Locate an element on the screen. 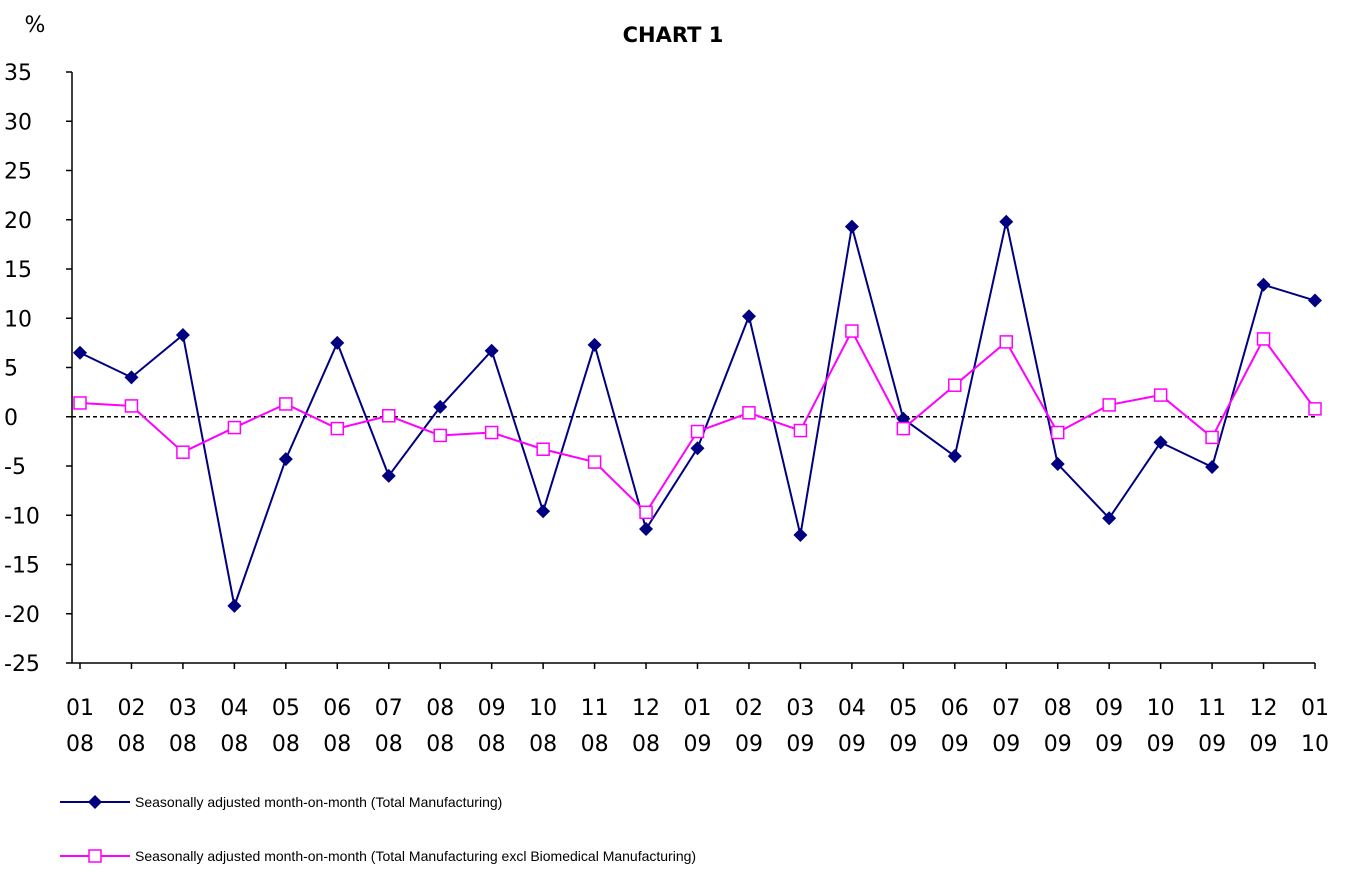 This screenshot has width=1350, height=872. y-tick-label: -20 is located at coordinates (22, 615).